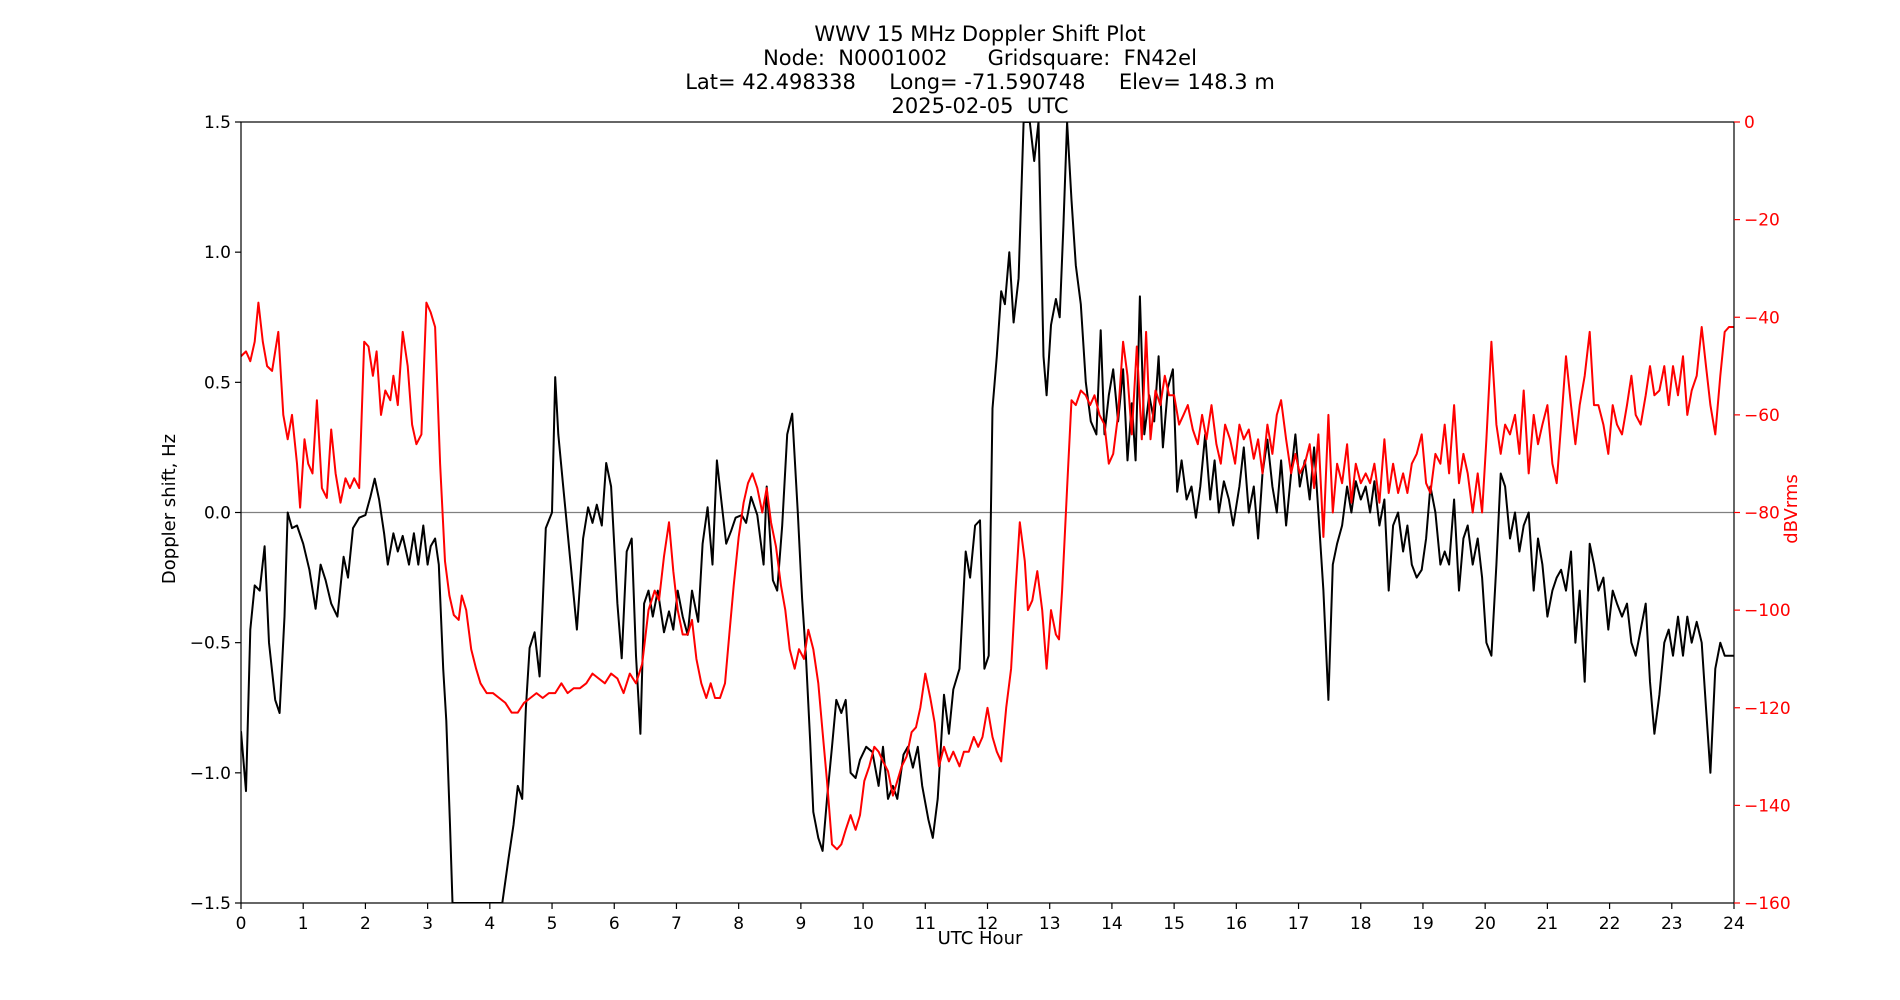  Describe the element at coordinates (427, 924) in the screenshot. I see `x-tick-label: 3` at that location.